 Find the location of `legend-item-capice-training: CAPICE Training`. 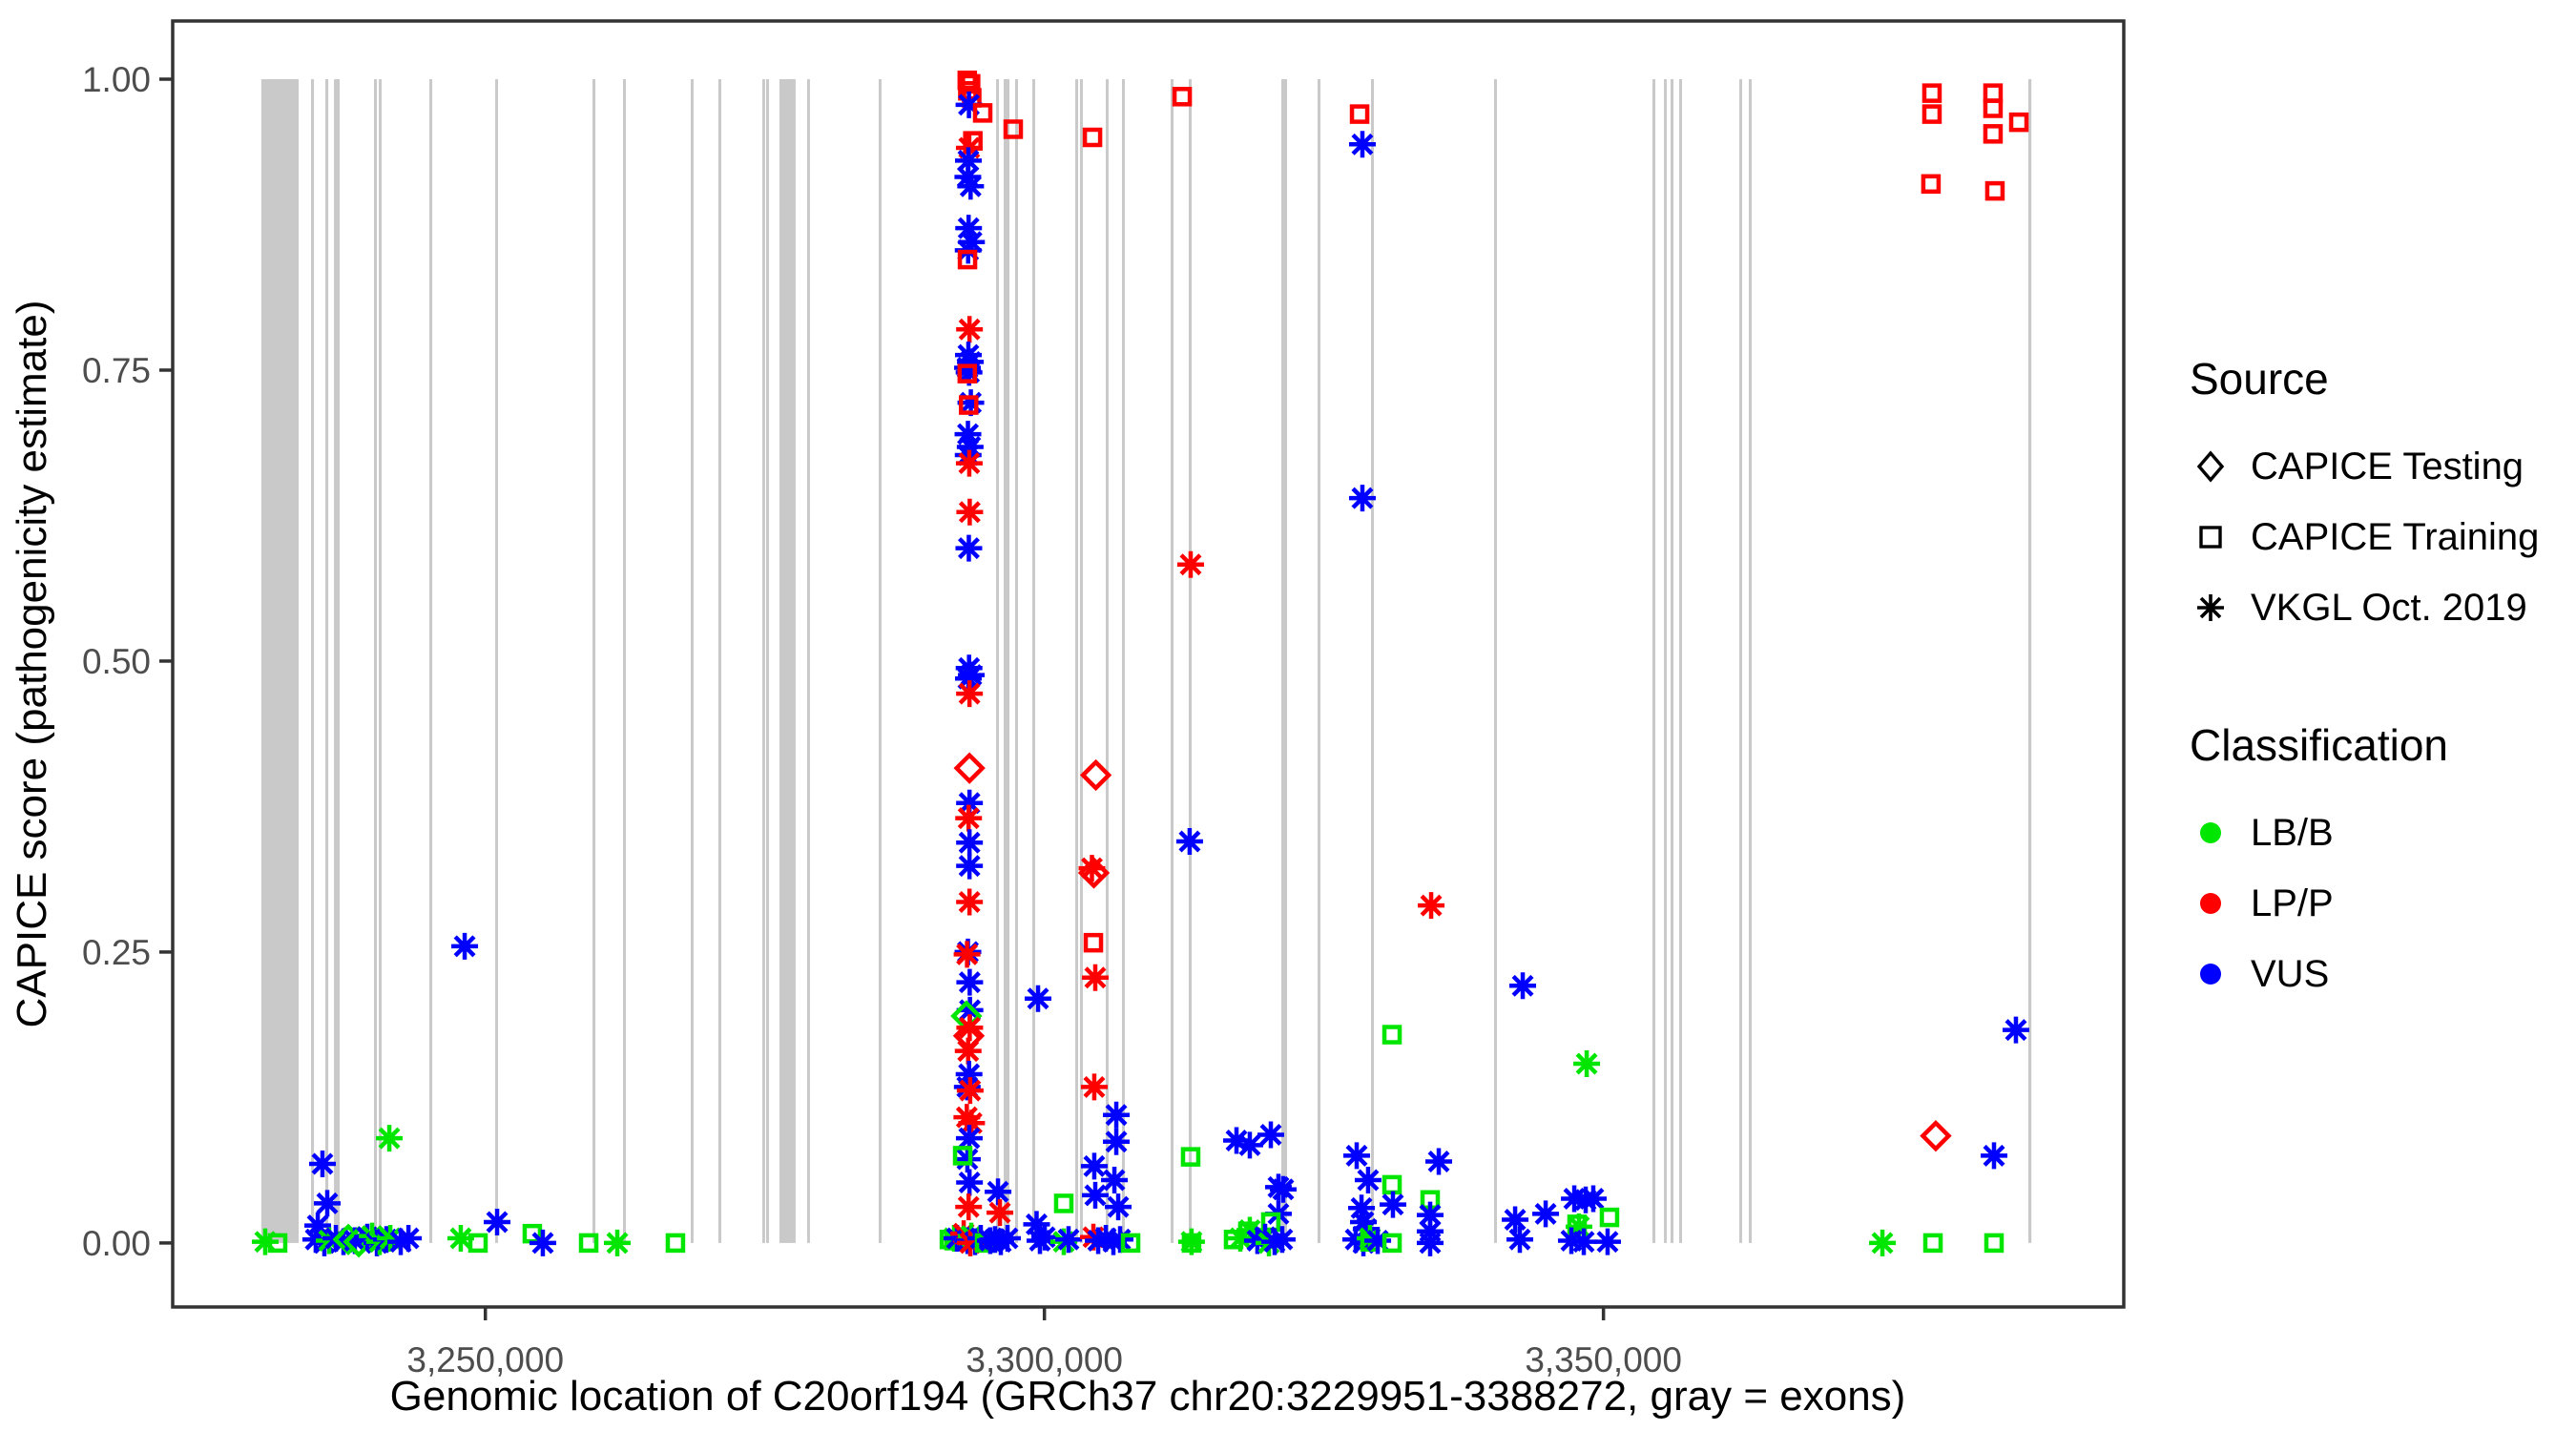

legend-item-capice-training: CAPICE Training is located at coordinates (2380, 537).